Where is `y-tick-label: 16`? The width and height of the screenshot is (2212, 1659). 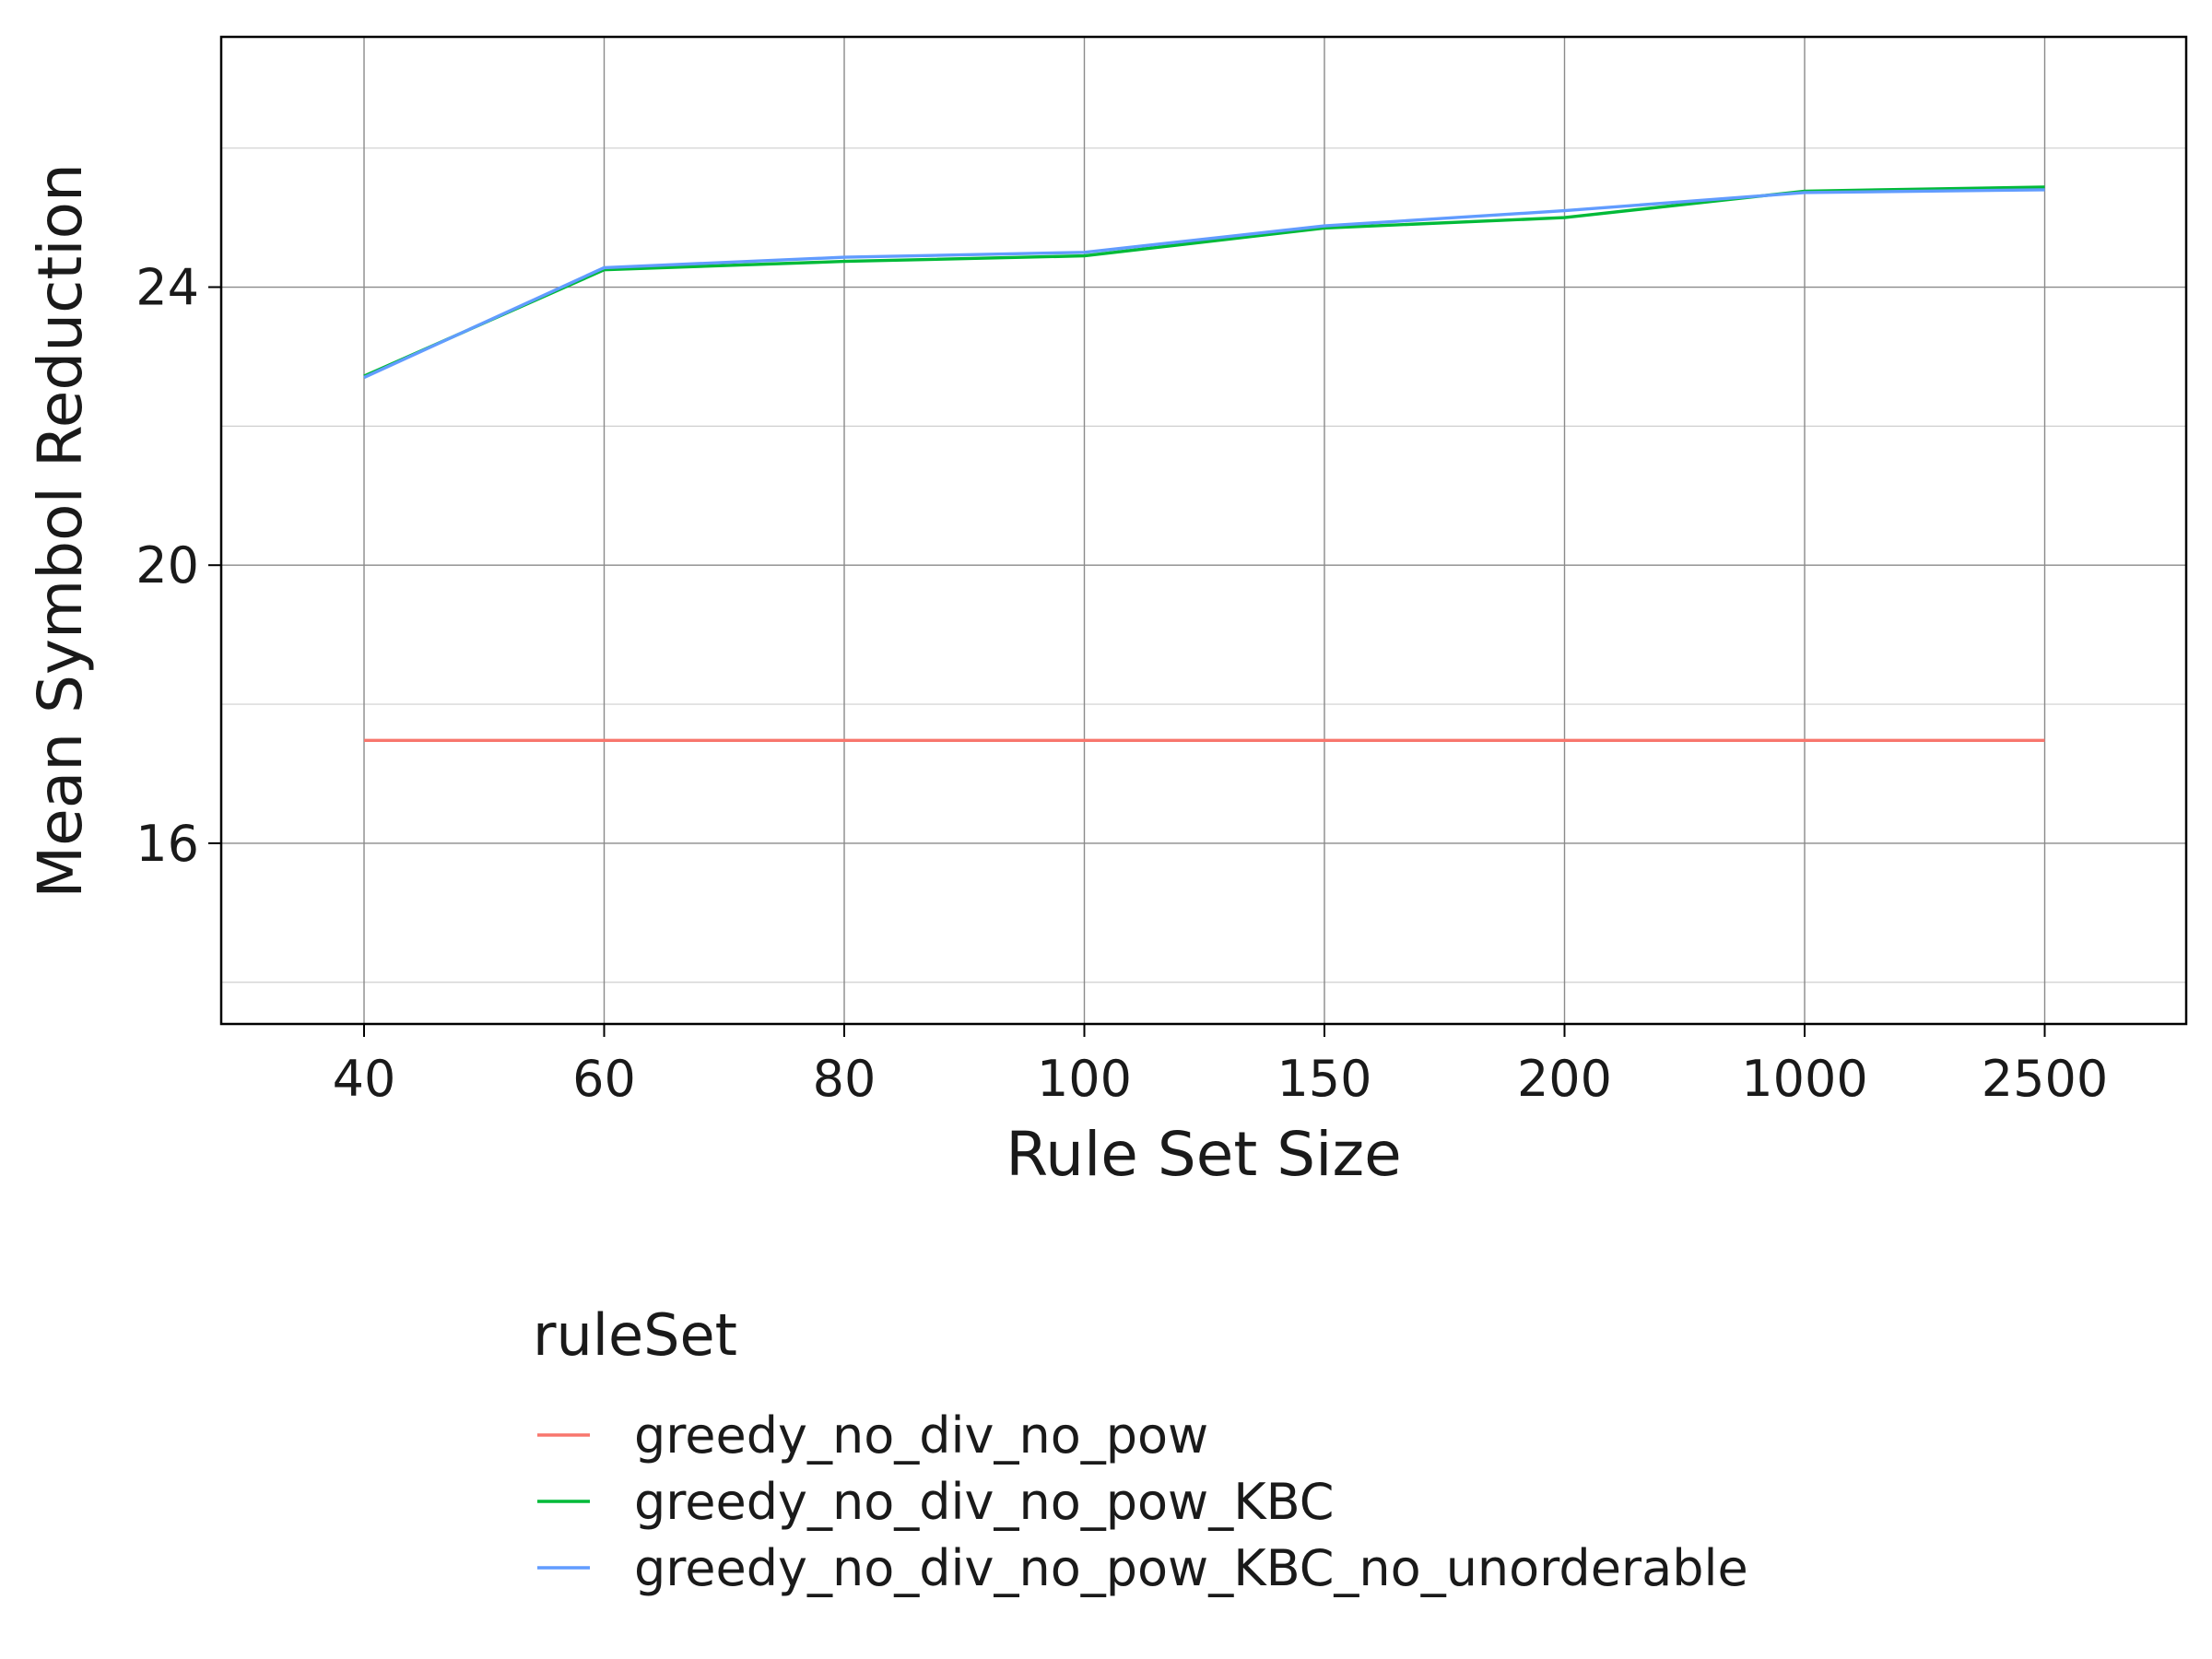
y-tick-label: 16 is located at coordinates (167, 844).